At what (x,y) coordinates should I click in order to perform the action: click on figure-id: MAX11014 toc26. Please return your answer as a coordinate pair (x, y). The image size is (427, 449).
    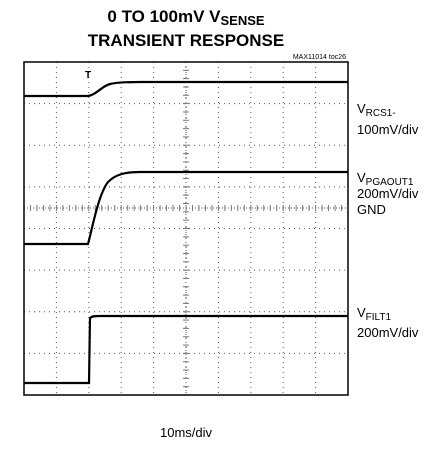
    Looking at the image, I should click on (319, 57).